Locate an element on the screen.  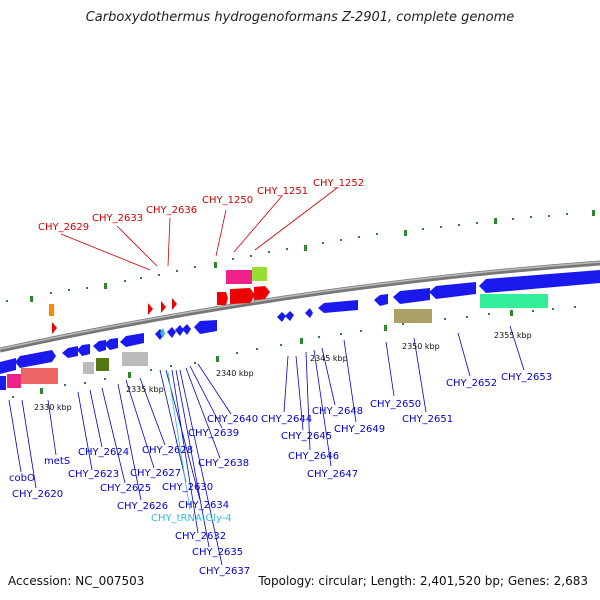
scale-label: 2345 kbp is located at coordinates (329, 358).